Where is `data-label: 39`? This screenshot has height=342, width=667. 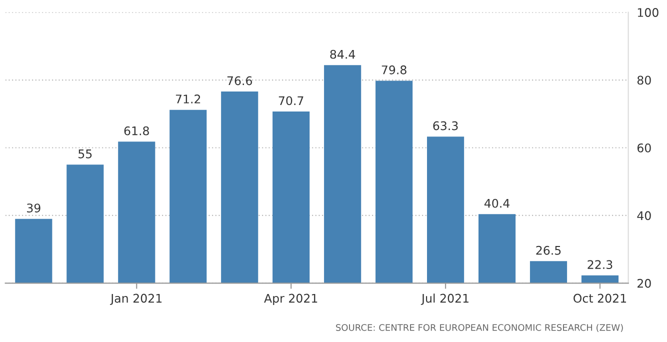 data-label: 39 is located at coordinates (33, 208).